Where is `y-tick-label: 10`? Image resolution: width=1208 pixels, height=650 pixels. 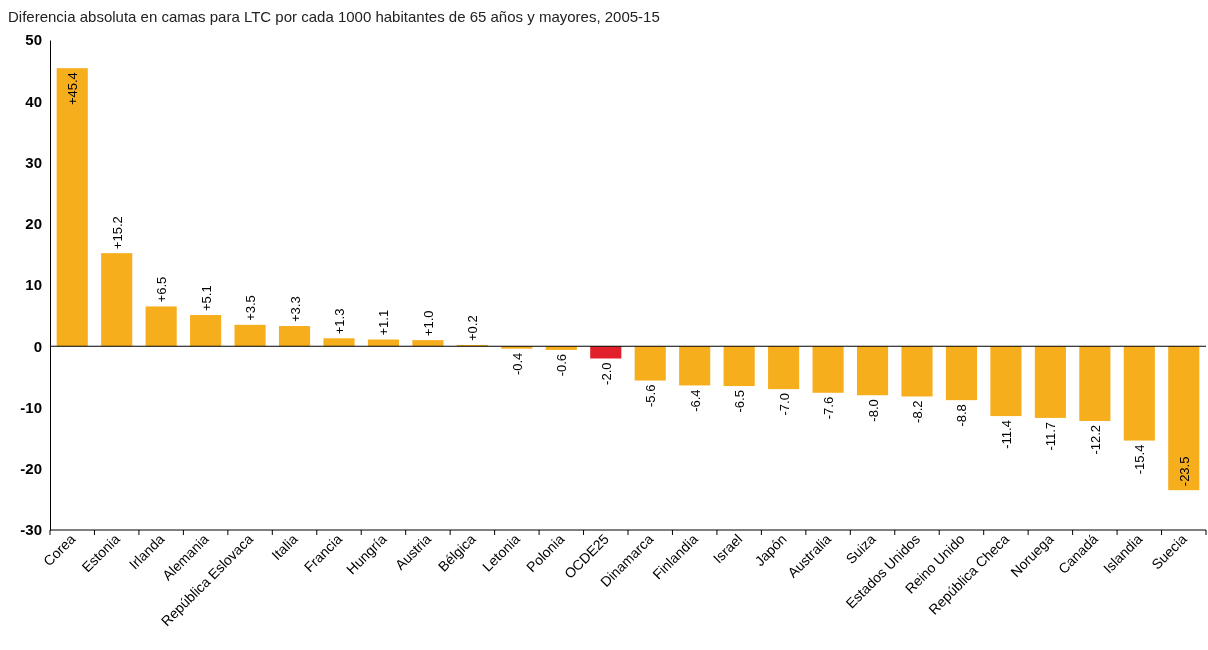
y-tick-label: 10 is located at coordinates (33, 285).